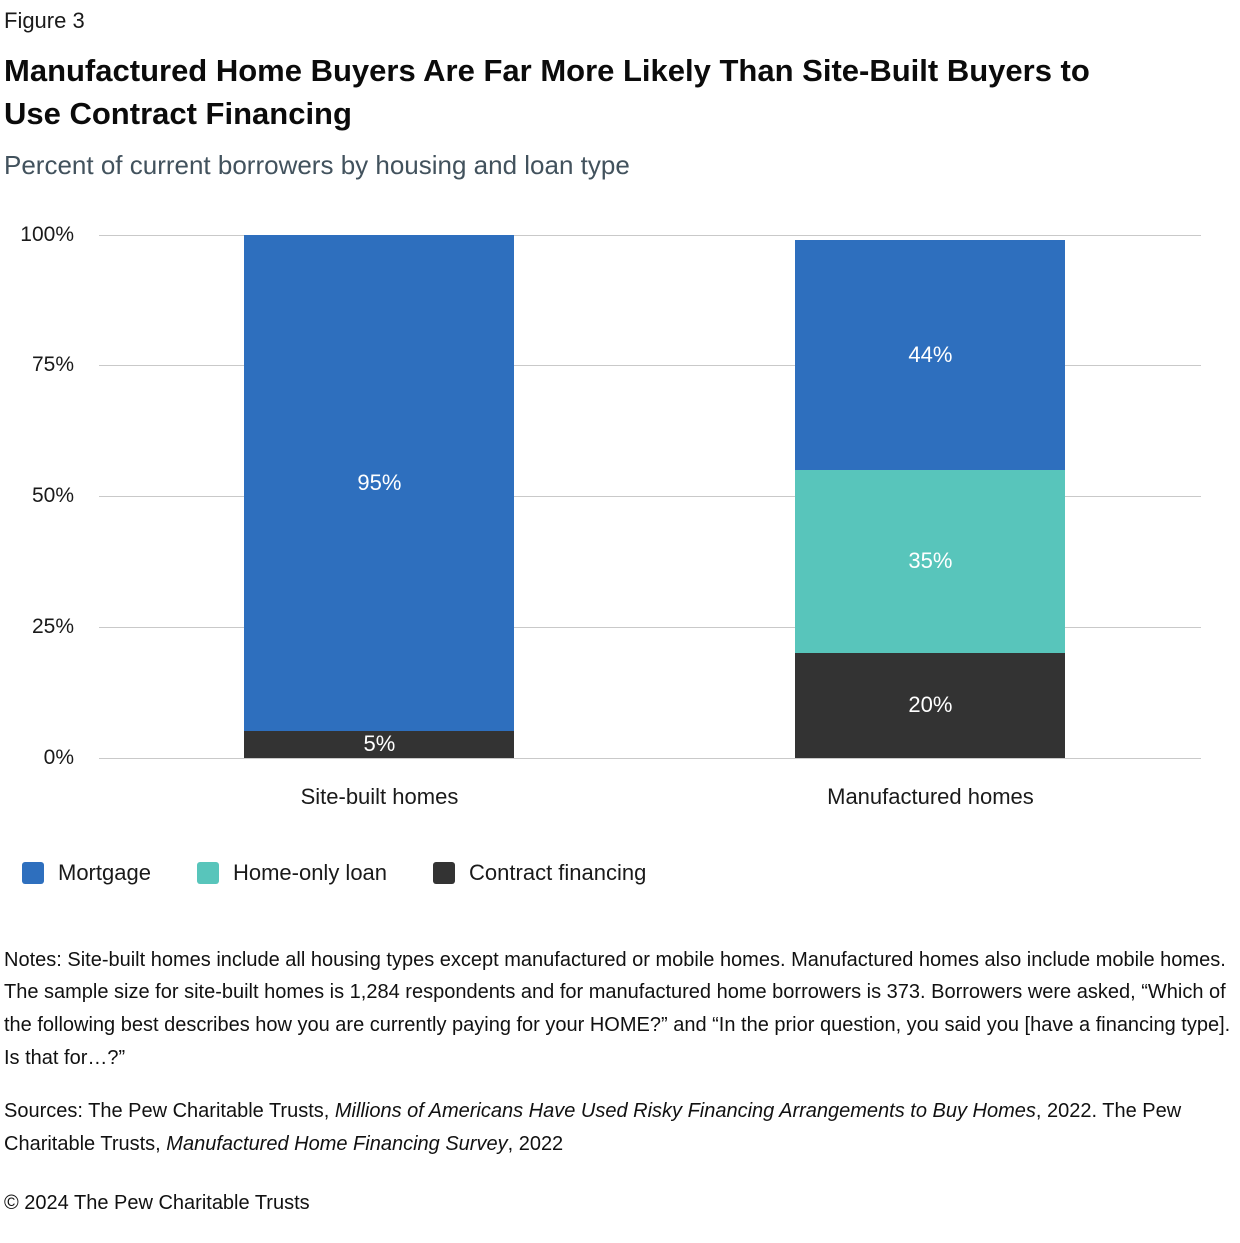 The height and width of the screenshot is (1243, 1240). What do you see at coordinates (157, 1203) in the screenshot?
I see `copyright: © 2024 The Pew Charitable Trusts` at bounding box center [157, 1203].